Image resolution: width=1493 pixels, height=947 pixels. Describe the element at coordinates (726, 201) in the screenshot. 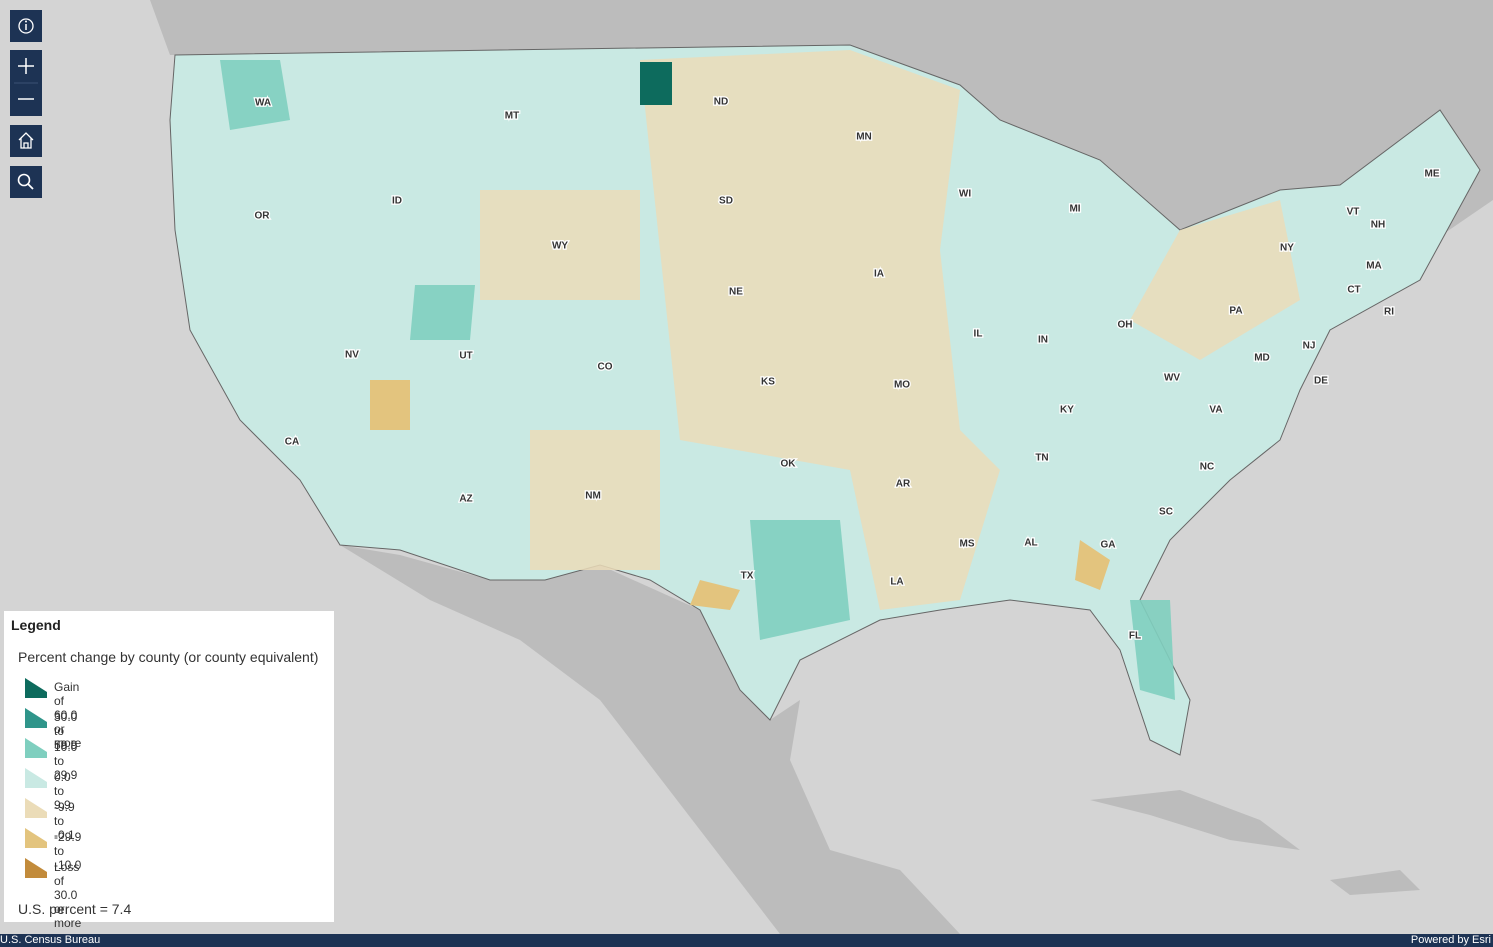

I see `state-label: SD` at that location.